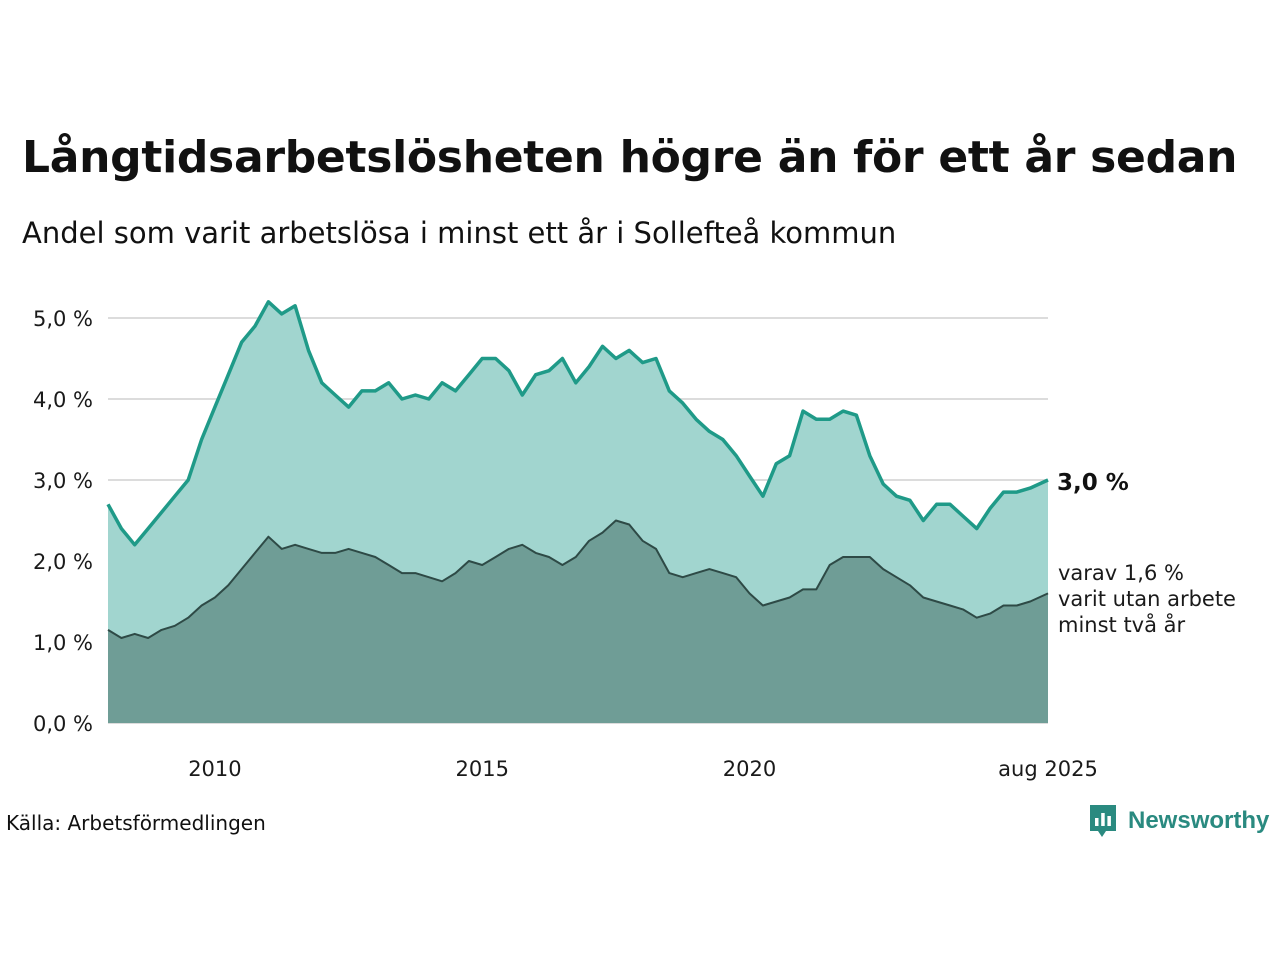 The width and height of the screenshot is (1280, 960). I want to click on y-tick-label: 2,0 %, so click(63, 562).